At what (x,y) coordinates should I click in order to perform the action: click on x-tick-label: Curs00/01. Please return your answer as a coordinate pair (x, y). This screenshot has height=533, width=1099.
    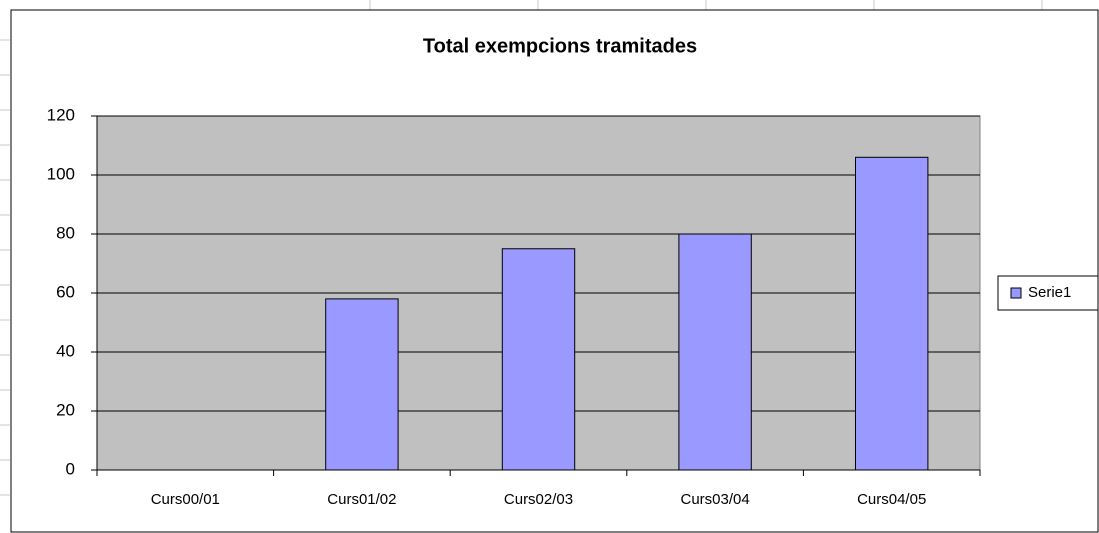
    Looking at the image, I should click on (185, 499).